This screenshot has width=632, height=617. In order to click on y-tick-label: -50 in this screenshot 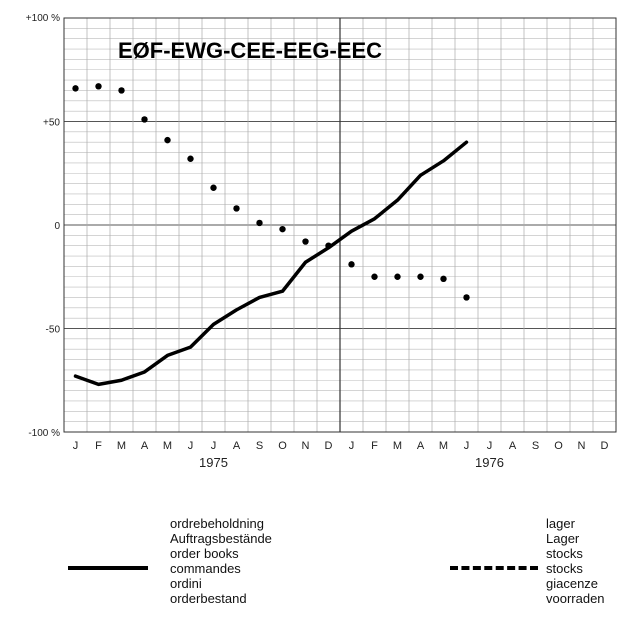, I will do `click(53, 330)`.